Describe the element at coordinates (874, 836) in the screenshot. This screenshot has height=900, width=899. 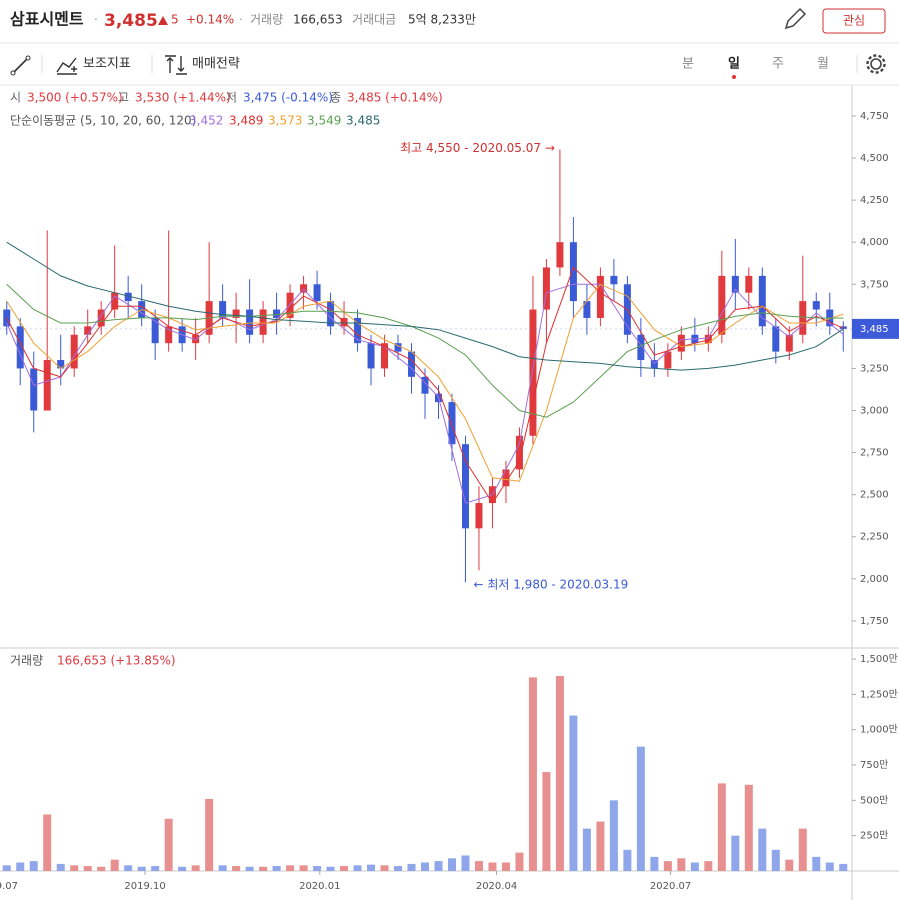
I see `y-tick-label: 250만` at that location.